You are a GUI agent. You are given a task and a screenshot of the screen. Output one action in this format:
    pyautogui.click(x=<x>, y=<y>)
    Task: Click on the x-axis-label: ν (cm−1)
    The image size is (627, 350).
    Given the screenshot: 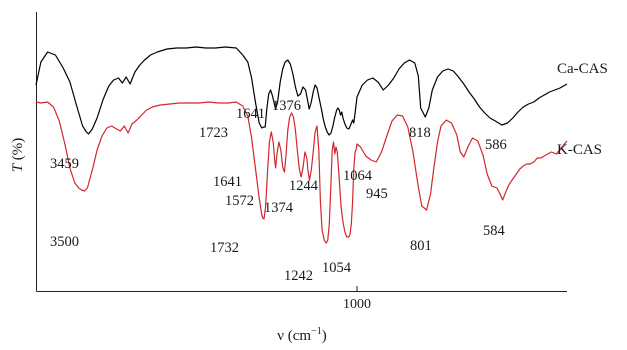 What is the action you would take?
    pyautogui.click(x=302, y=335)
    